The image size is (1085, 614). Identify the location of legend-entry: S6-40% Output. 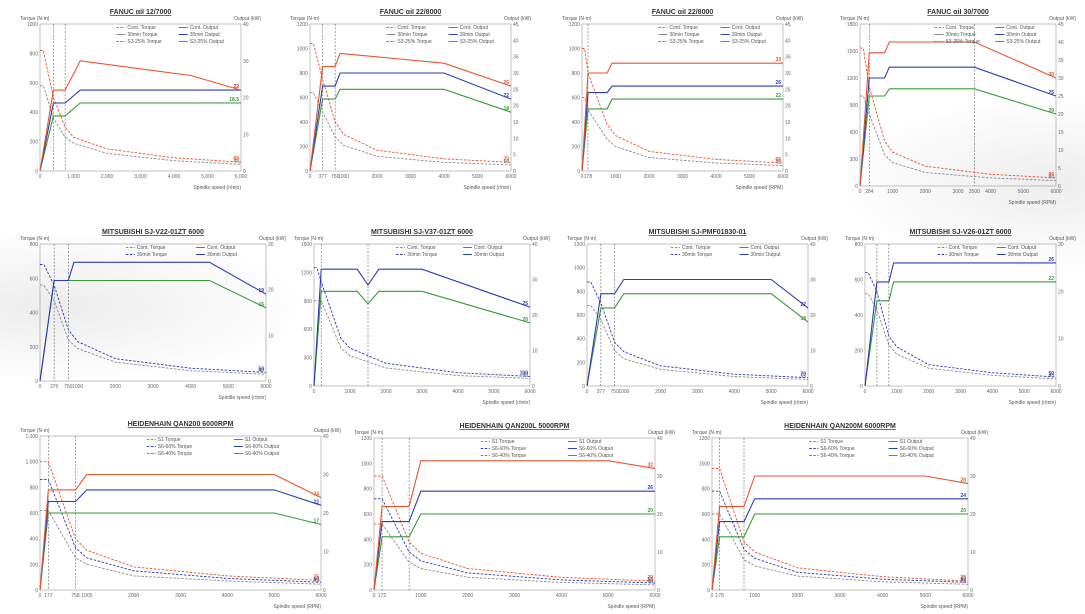
(917, 456).